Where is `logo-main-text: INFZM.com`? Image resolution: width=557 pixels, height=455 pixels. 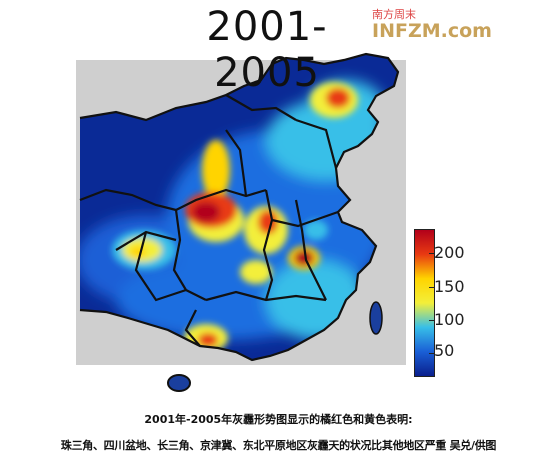 logo-main-text: INFZM.com is located at coordinates (432, 31).